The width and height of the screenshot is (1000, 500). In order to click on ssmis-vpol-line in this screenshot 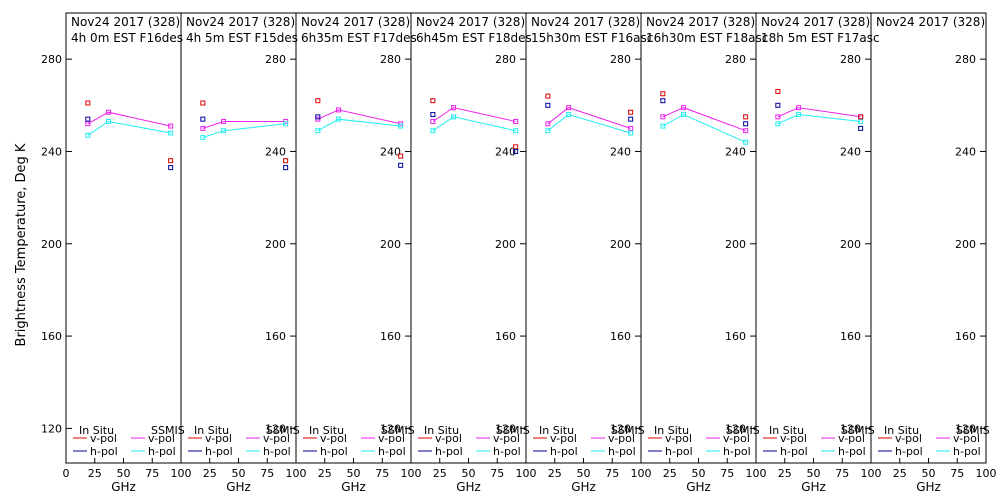, I will do `click(819, 112)`.